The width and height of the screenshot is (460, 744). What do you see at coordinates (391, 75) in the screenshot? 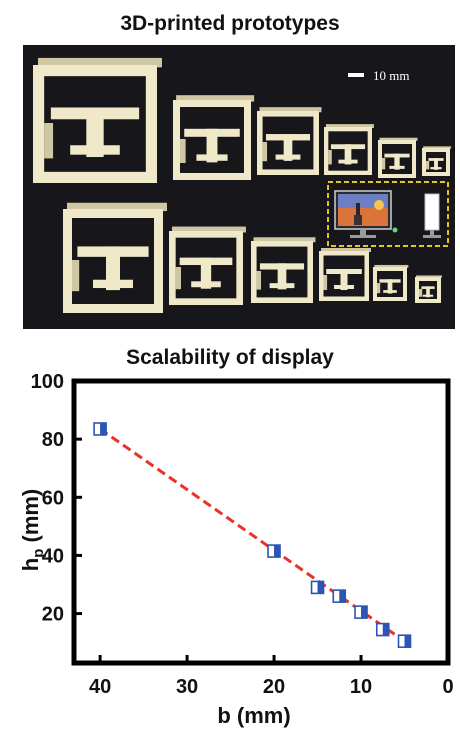
I see `scale-bar-label: 10 mm` at bounding box center [391, 75].